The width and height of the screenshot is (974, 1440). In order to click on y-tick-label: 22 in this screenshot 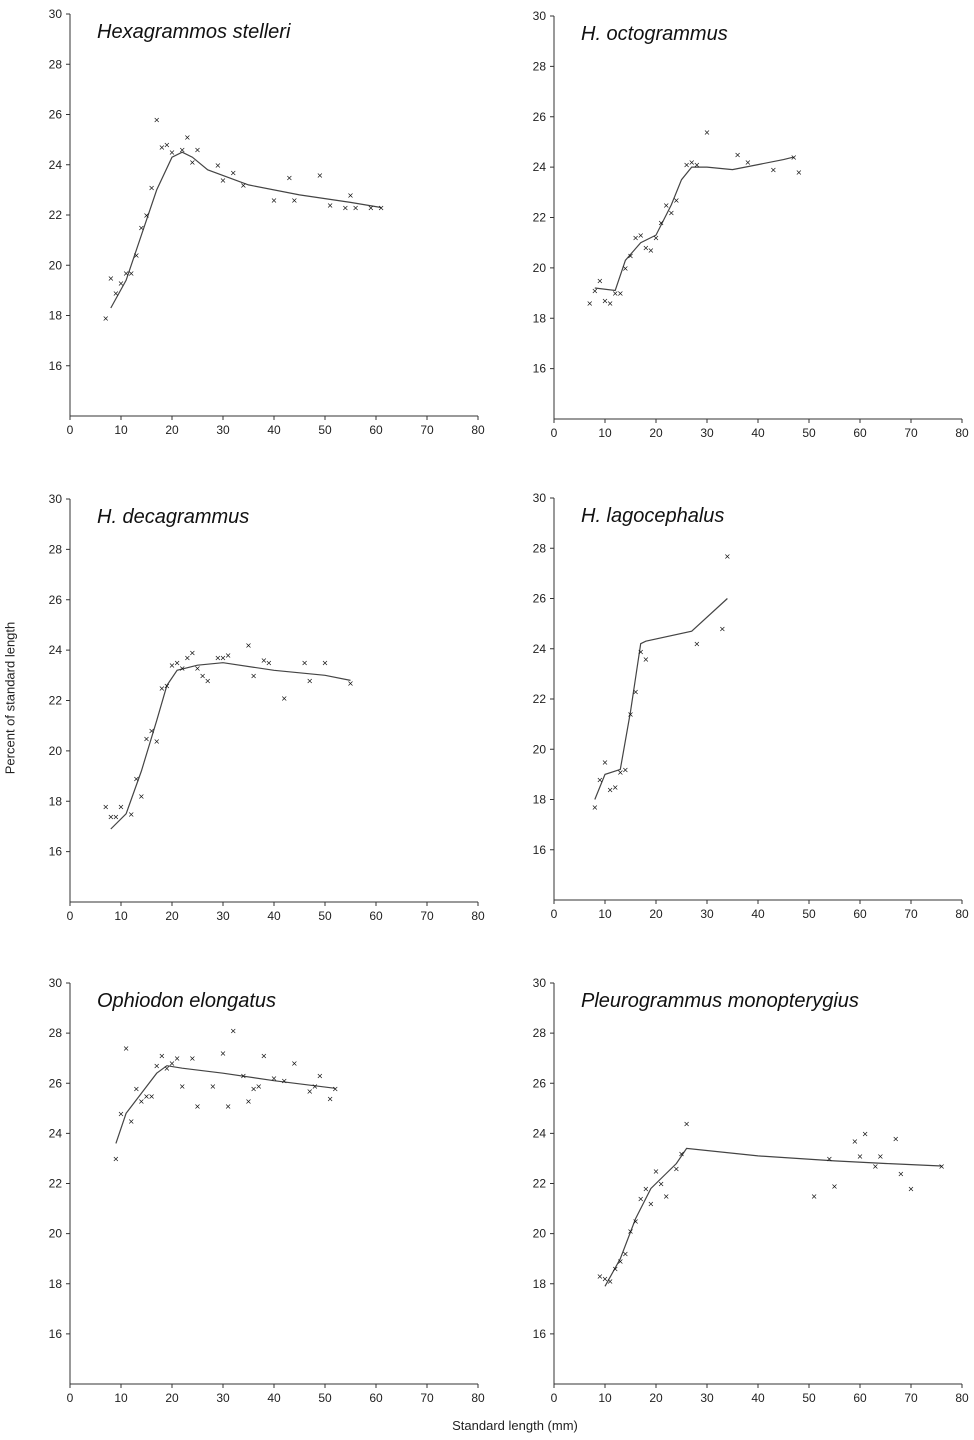, I will do `click(56, 701)`.